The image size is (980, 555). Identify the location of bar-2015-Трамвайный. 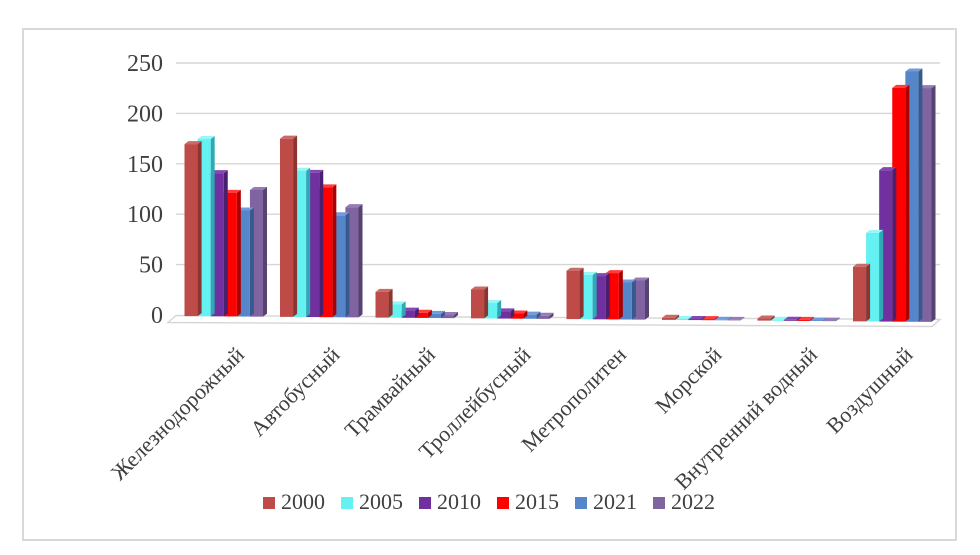
(421, 315).